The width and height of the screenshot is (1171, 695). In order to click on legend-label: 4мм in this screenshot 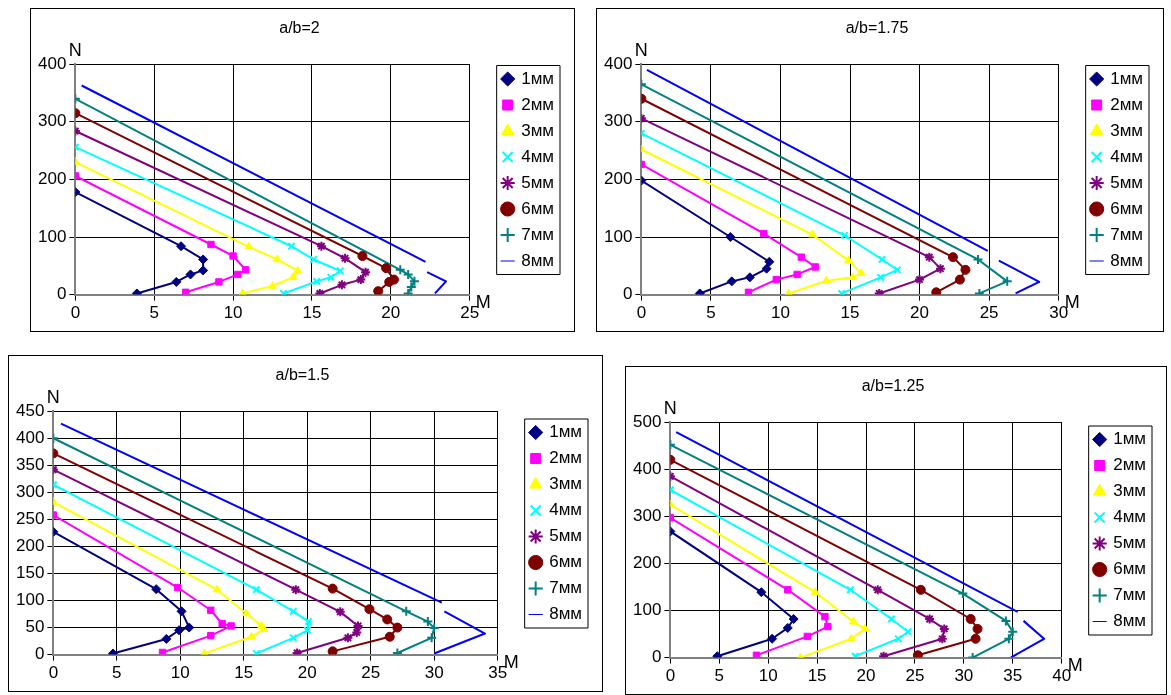, I will do `click(566, 510)`.